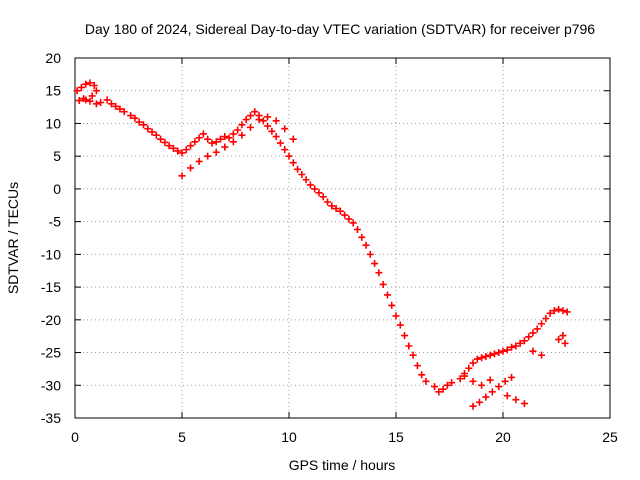 This screenshot has height=480, width=640. I want to click on y-tick-label: -30, so click(51, 385).